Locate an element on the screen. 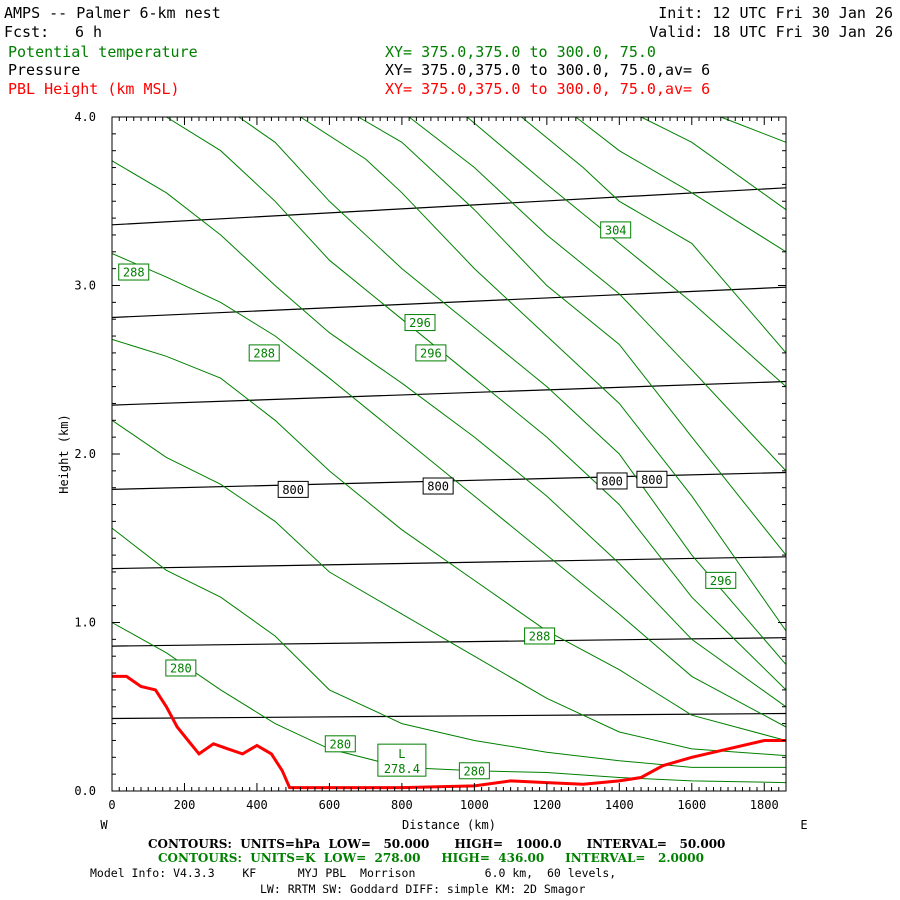 The height and width of the screenshot is (900, 900). pressure-label-1: 800 is located at coordinates (438, 486).